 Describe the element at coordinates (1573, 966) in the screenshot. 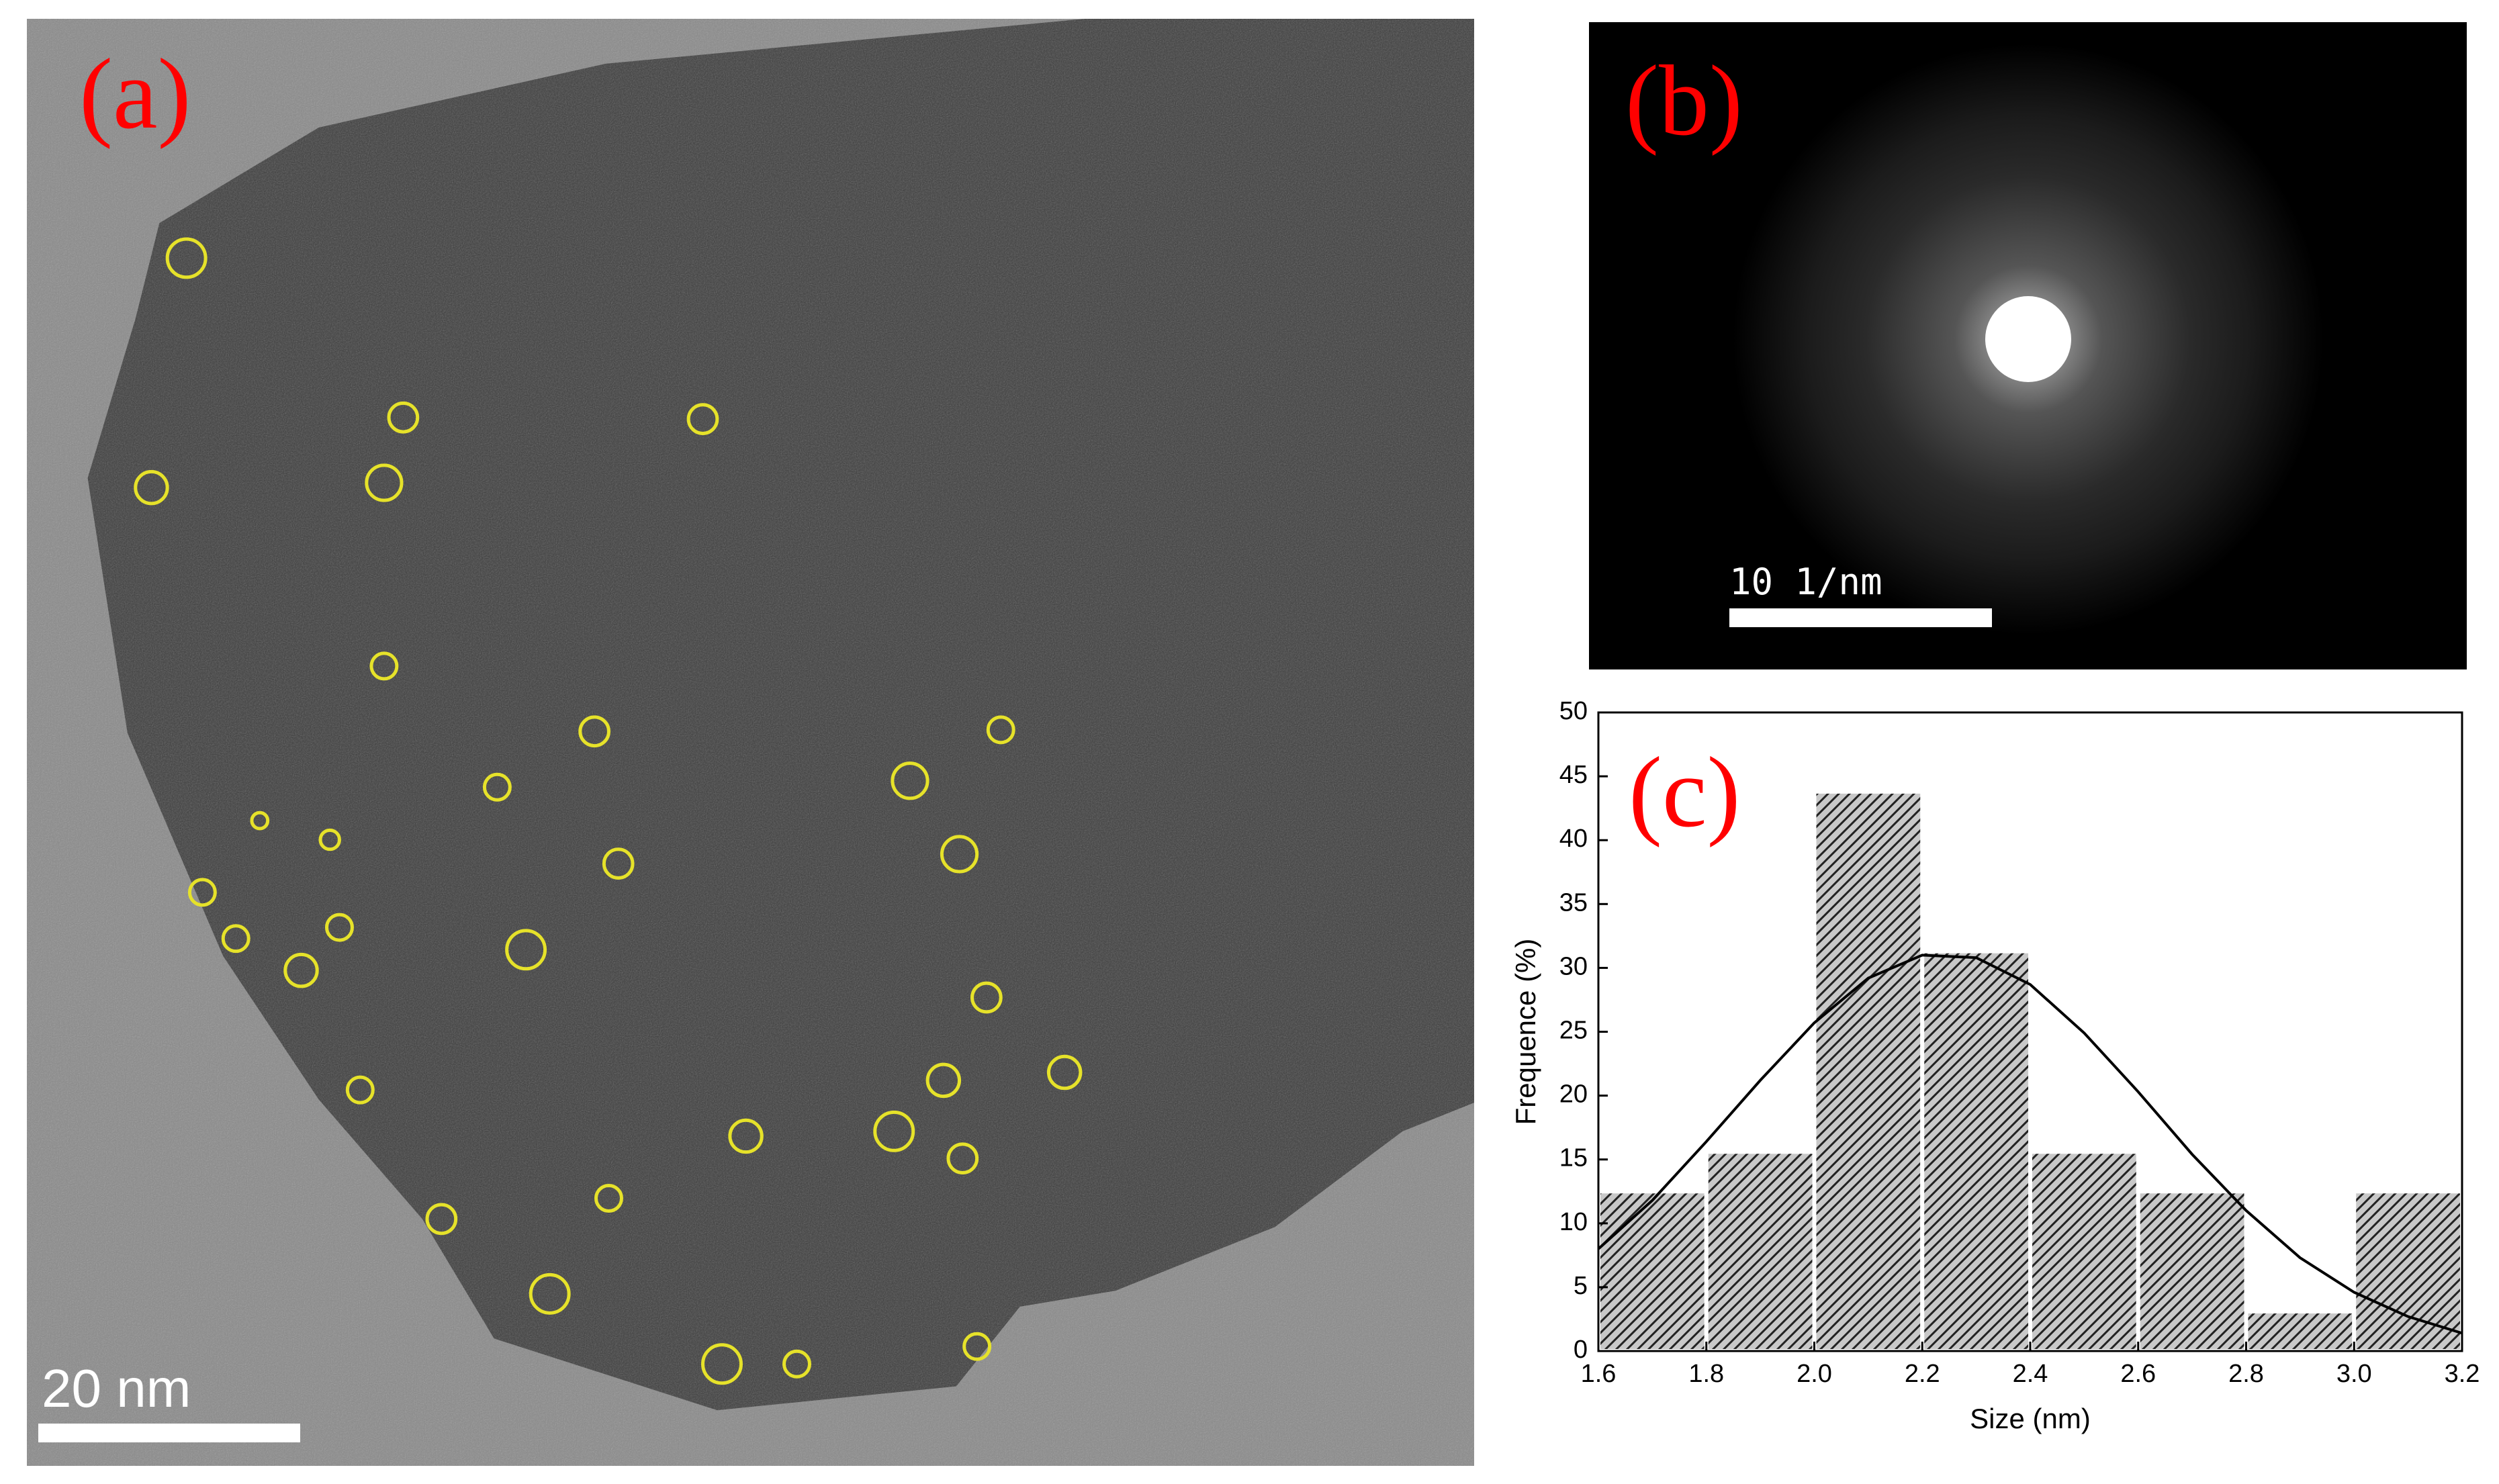

I see `y-tick-label: 30` at that location.